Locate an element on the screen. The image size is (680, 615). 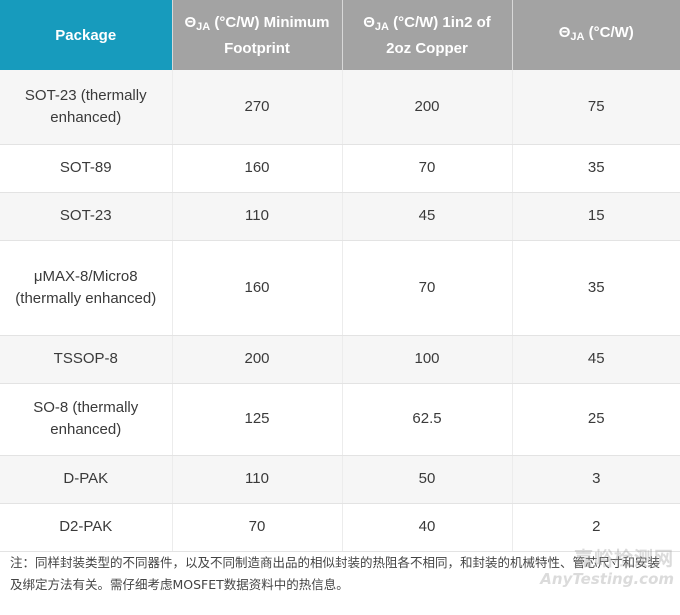
cell-package: D-PAK is located at coordinates (86, 479).